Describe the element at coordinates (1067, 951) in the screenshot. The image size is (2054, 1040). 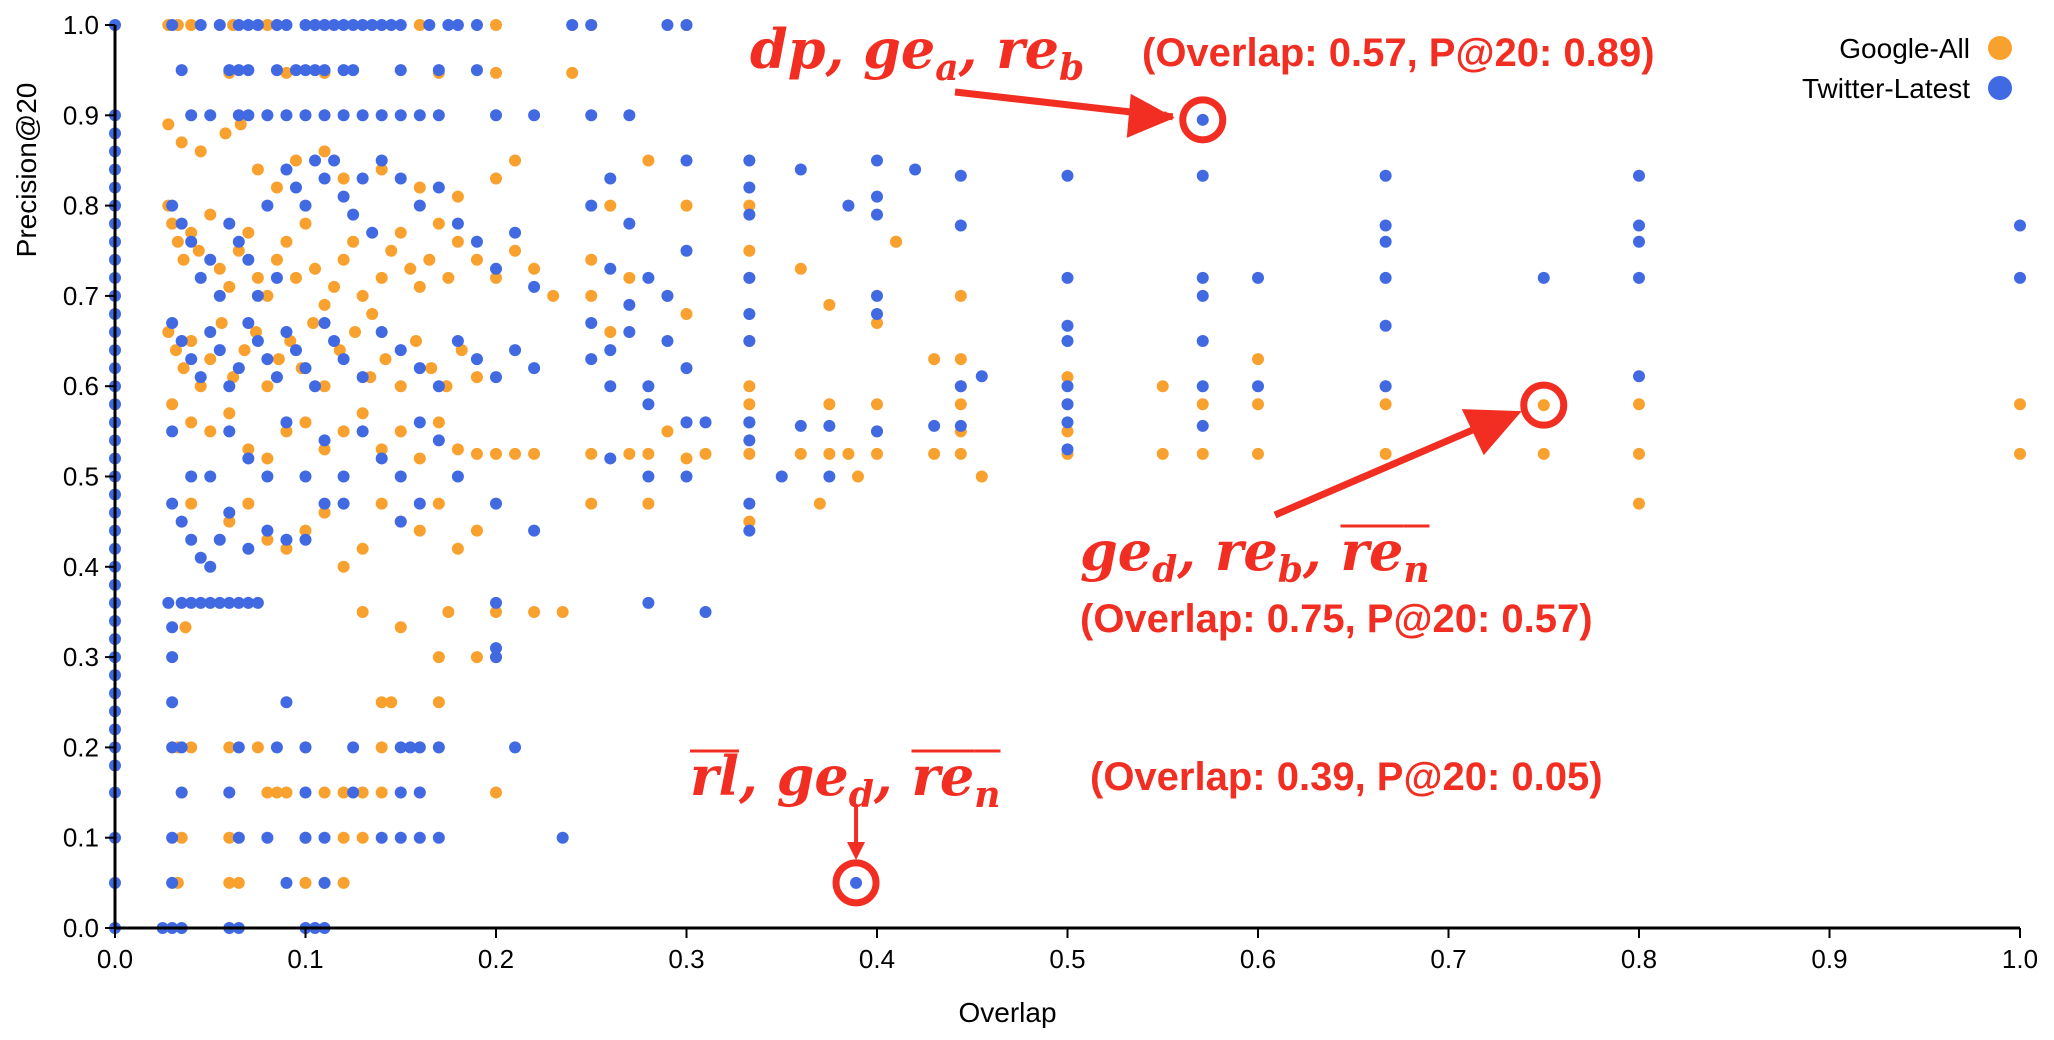
I see `x-axis-ticks: 0.0 0.1 0.2 0.3 0.4 0.5 0.6 0.7 0.8 0.9 1.0` at that location.